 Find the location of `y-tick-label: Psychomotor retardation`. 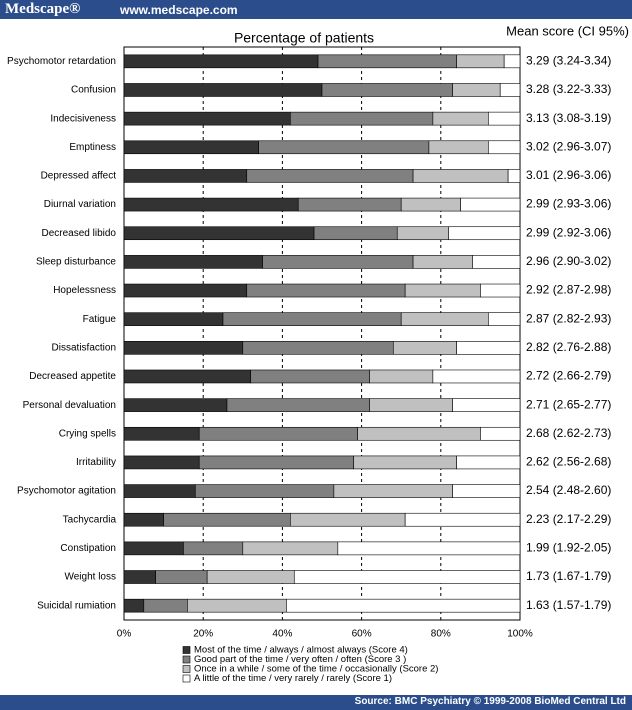

y-tick-label: Psychomotor retardation is located at coordinates (61, 61).